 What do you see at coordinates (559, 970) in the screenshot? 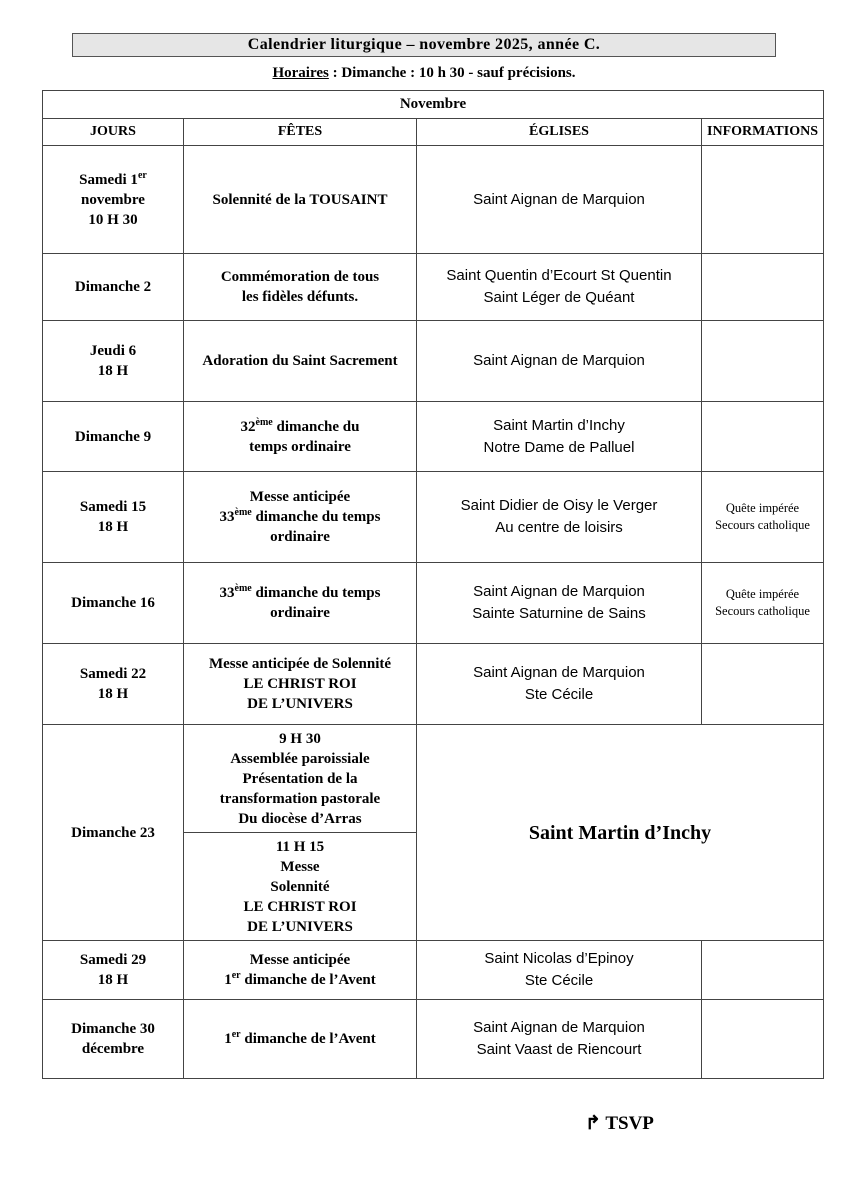
I see `church-cell: Saint Nicolas d’Epinoy Ste Cécile` at bounding box center [559, 970].